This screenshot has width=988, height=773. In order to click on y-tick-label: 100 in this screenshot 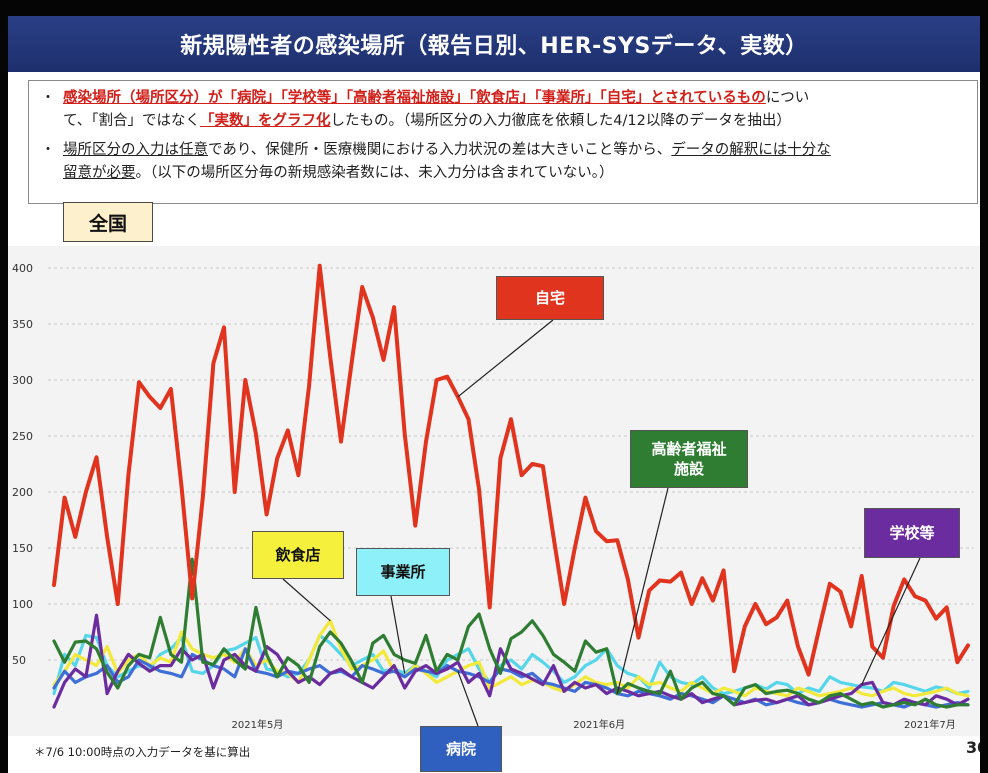, I will do `click(22, 604)`.